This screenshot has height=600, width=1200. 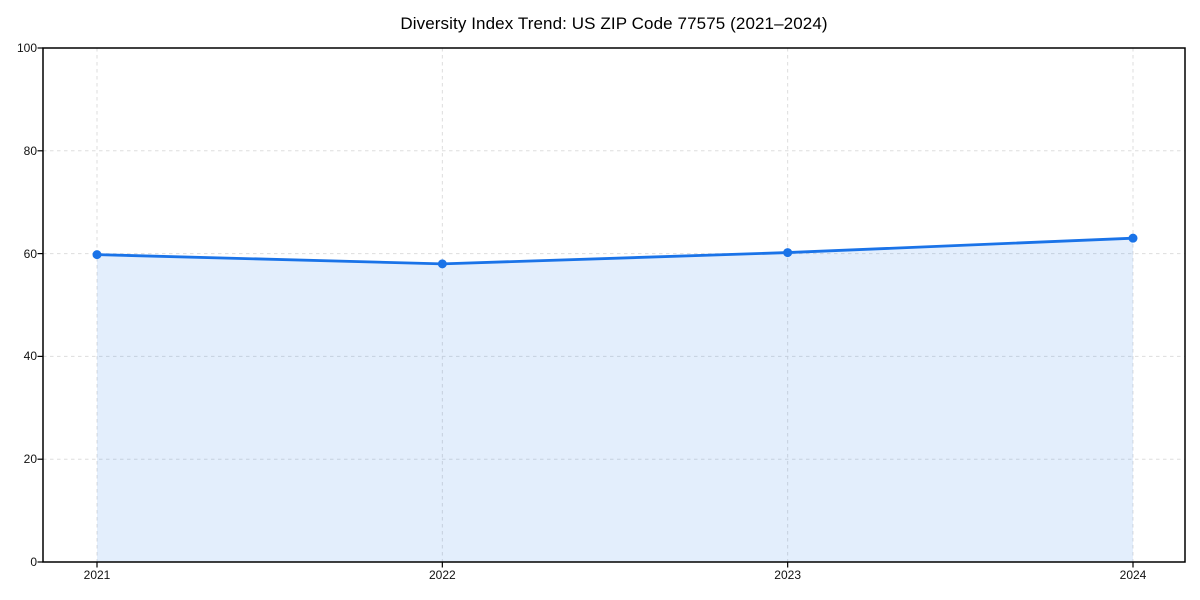 I want to click on y-tick-label: 60, so click(x=30, y=253).